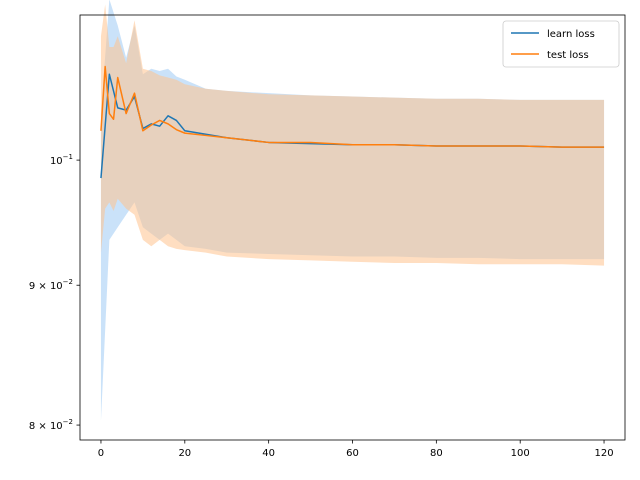 Image resolution: width=640 pixels, height=480 pixels. I want to click on legend-label-learn-loss: learn loss, so click(571, 34).